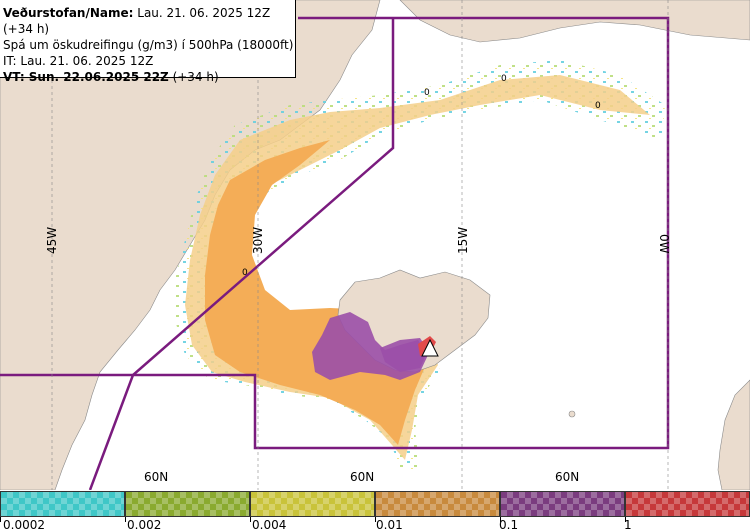 This screenshot has height=532, width=750. Describe the element at coordinates (156, 477) in the screenshot. I see `lat-label-60n-a: 60N` at that location.